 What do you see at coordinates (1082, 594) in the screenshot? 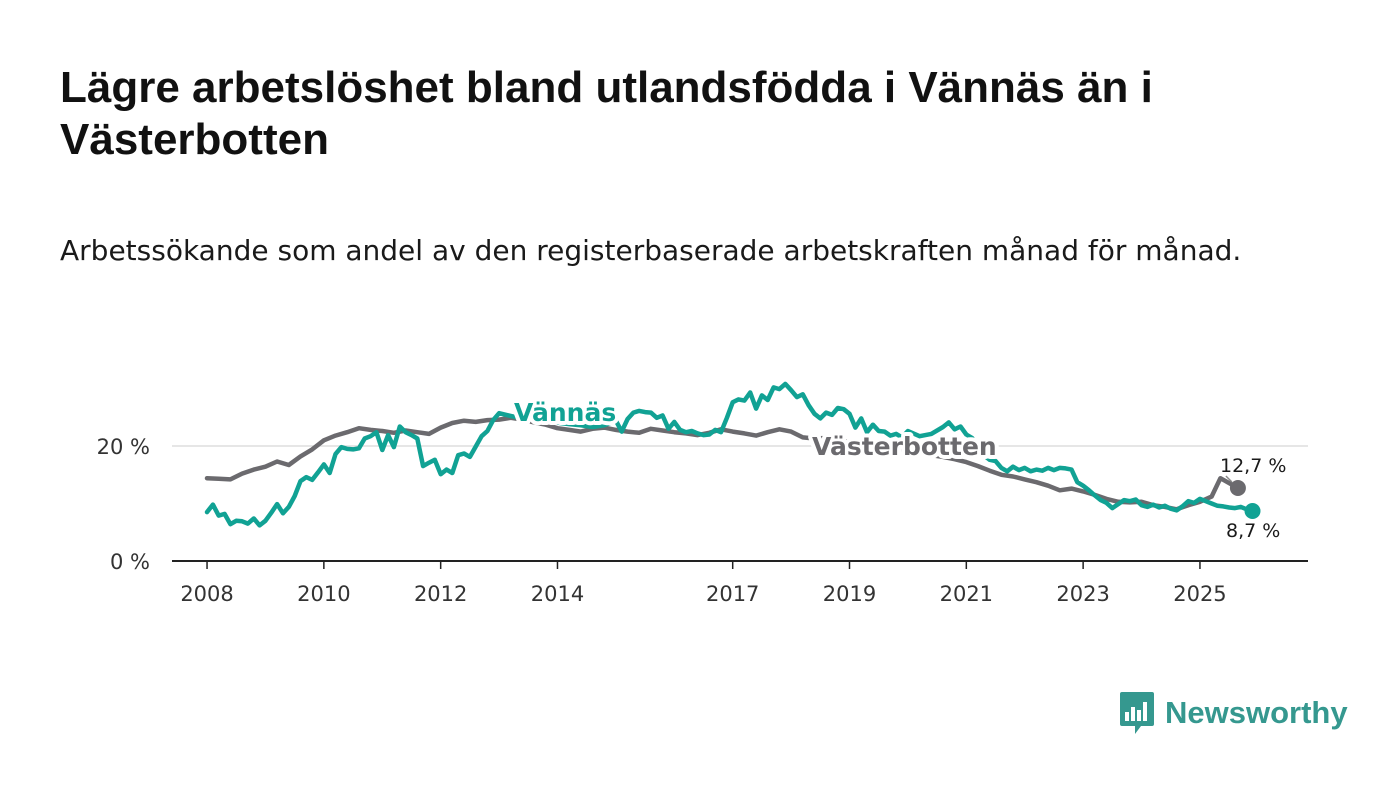
I see `x-tick-label: 2023` at bounding box center [1082, 594].